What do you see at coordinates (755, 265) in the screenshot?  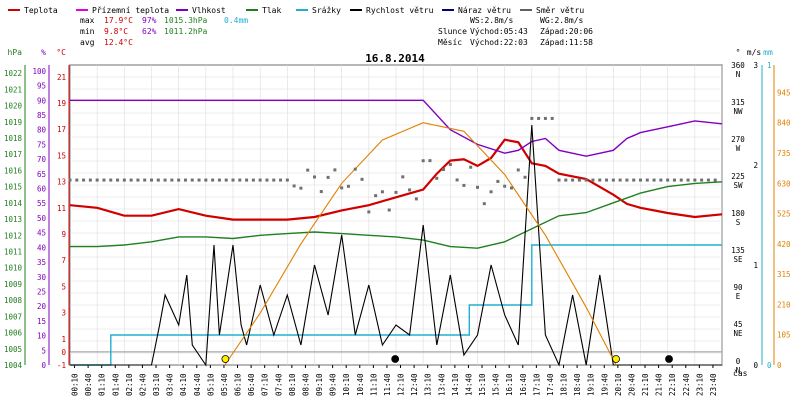 I see `wind-tick: 1` at bounding box center [755, 265].